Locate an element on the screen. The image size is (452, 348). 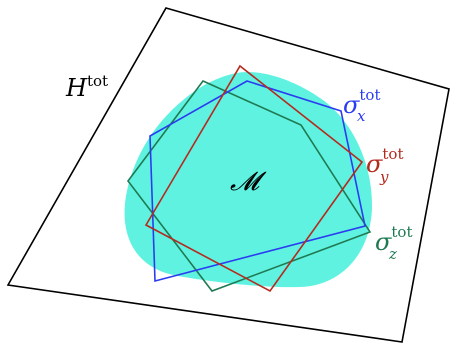
sigma-z-subscript: z is located at coordinates (392, 254).